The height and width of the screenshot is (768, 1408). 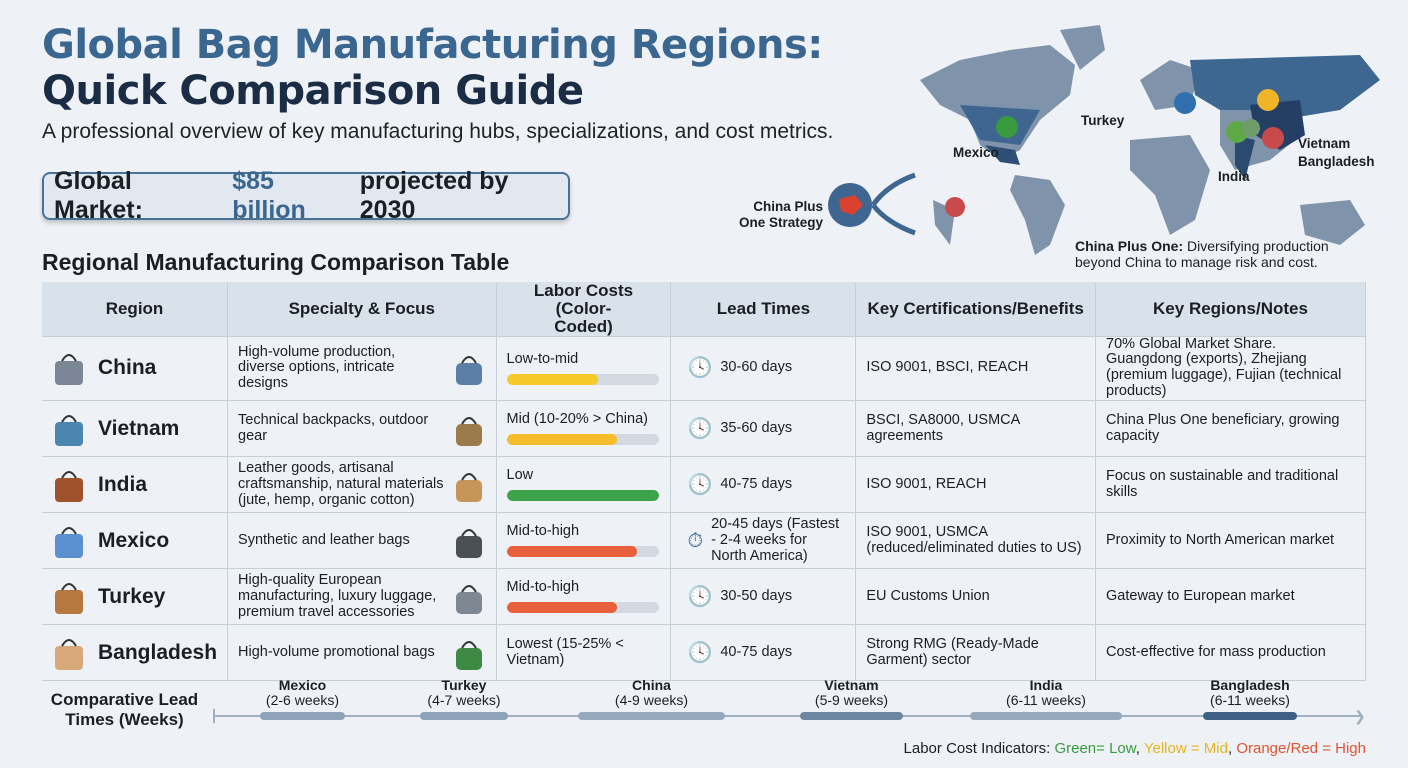 I want to click on title-line-2: Quick Comparison Guide, so click(x=313, y=91).